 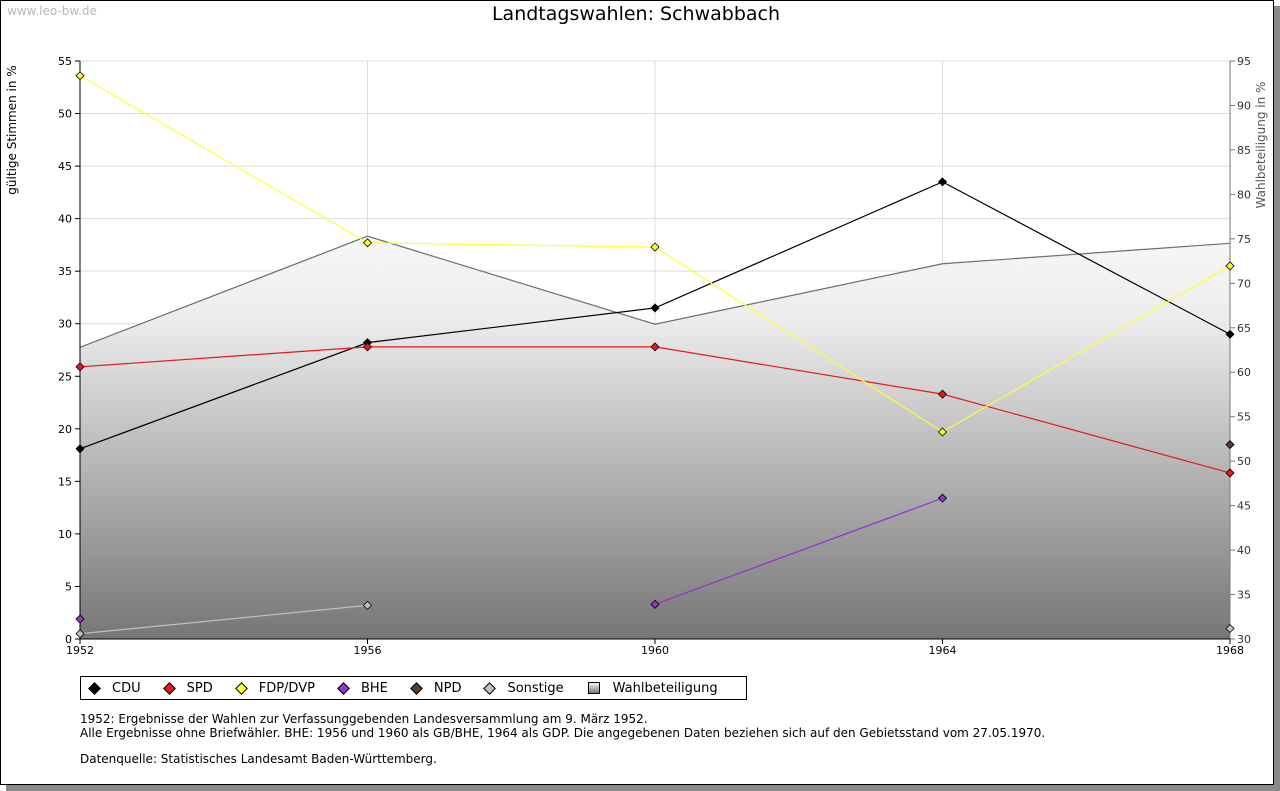 What do you see at coordinates (126, 688) in the screenshot?
I see `legend-label-cdu: CDU` at bounding box center [126, 688].